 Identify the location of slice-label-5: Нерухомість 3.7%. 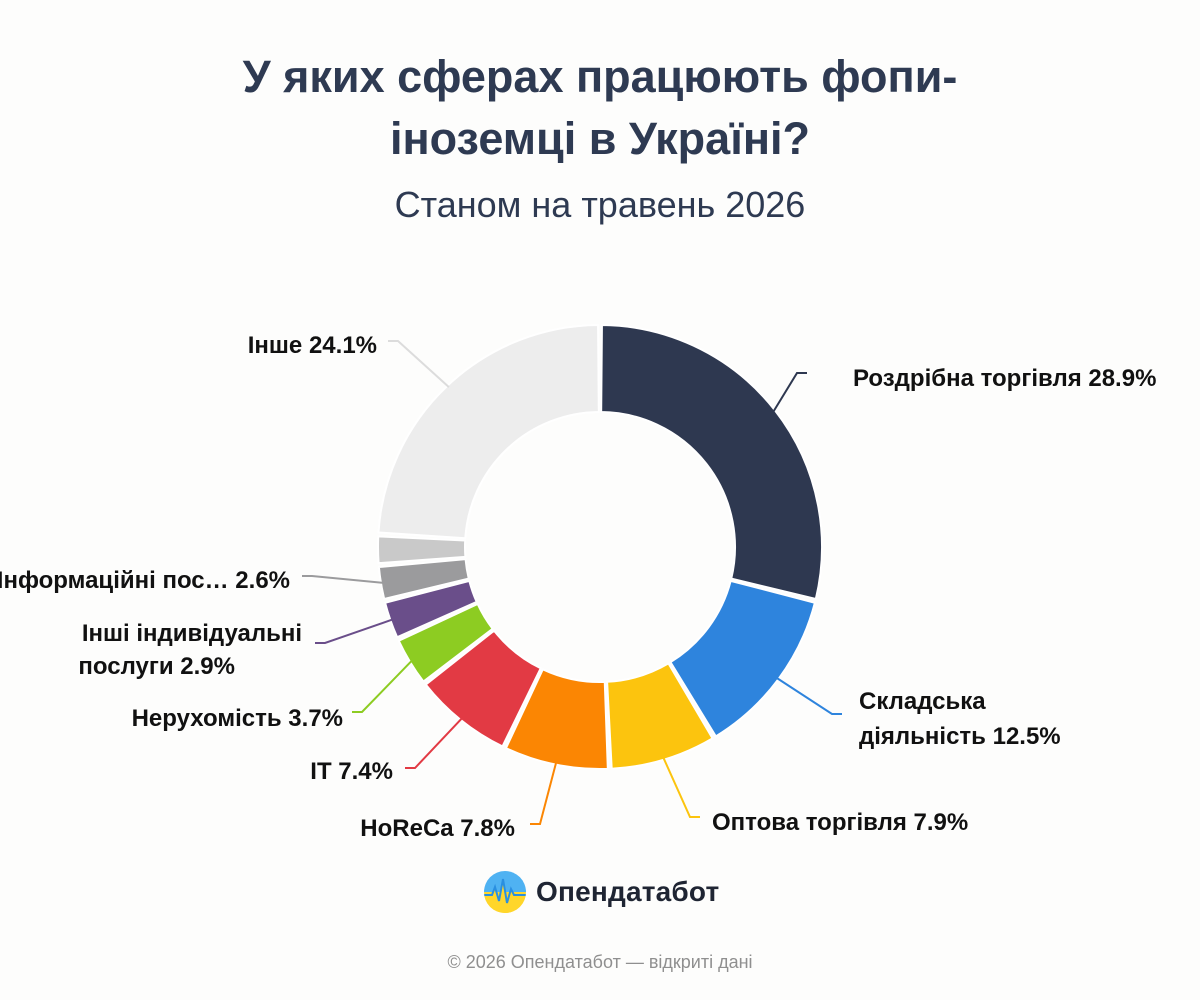
(237, 718).